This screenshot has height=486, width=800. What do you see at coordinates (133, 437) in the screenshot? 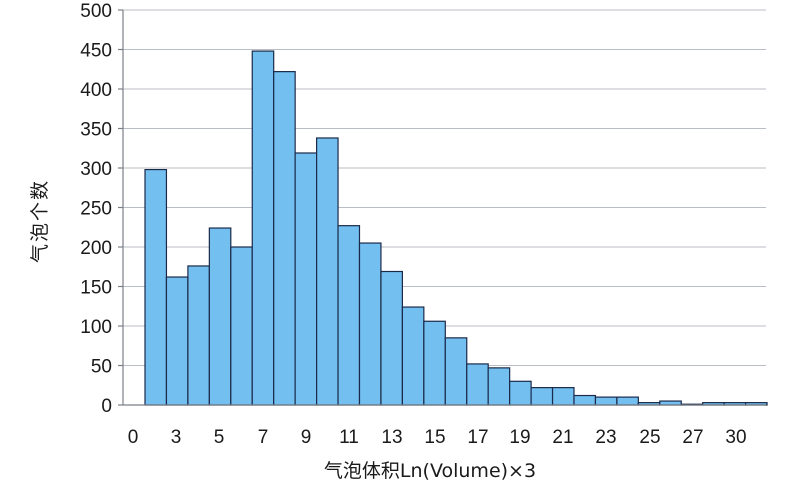
I see `x-tick-label: 0` at bounding box center [133, 437].